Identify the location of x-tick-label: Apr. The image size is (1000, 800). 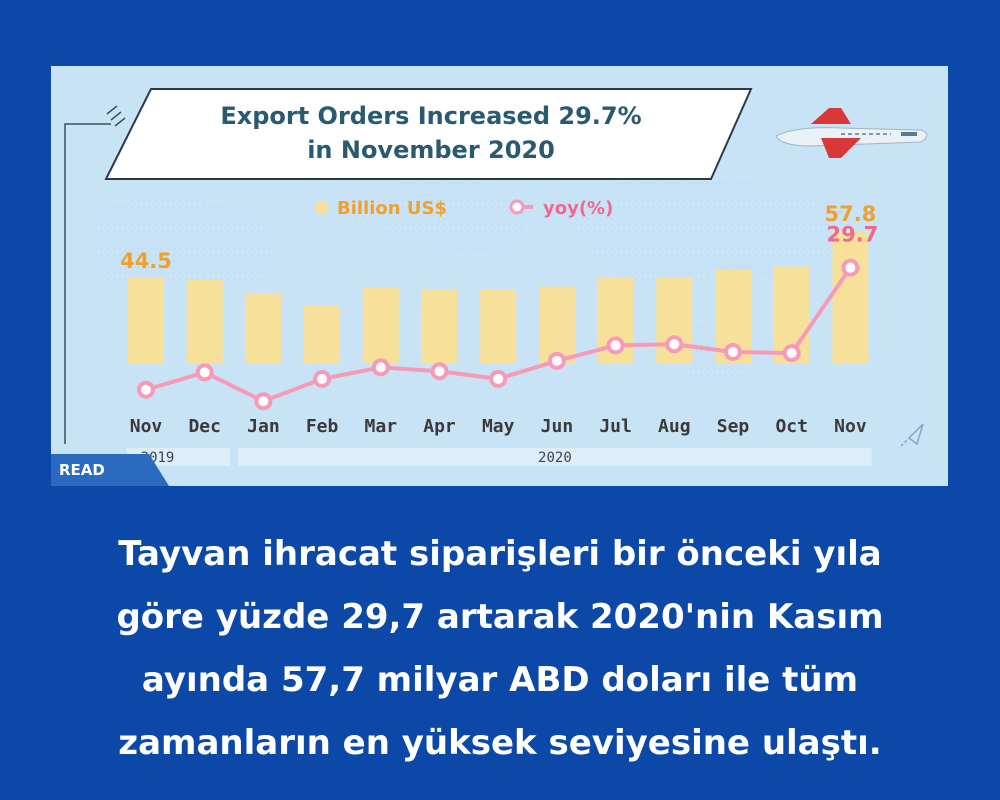
(439, 426).